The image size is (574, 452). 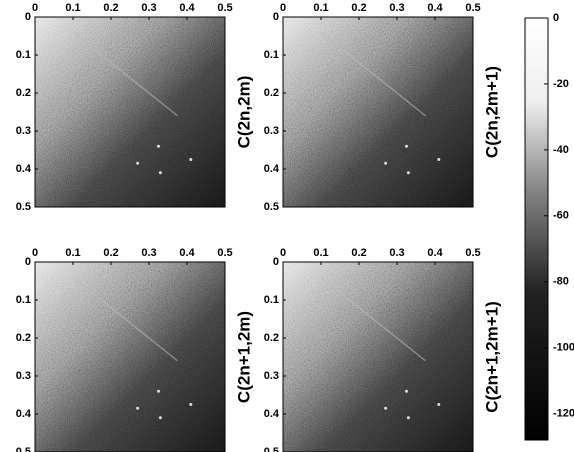 I want to click on colorbar-tick-label: -20, so click(x=561, y=84).